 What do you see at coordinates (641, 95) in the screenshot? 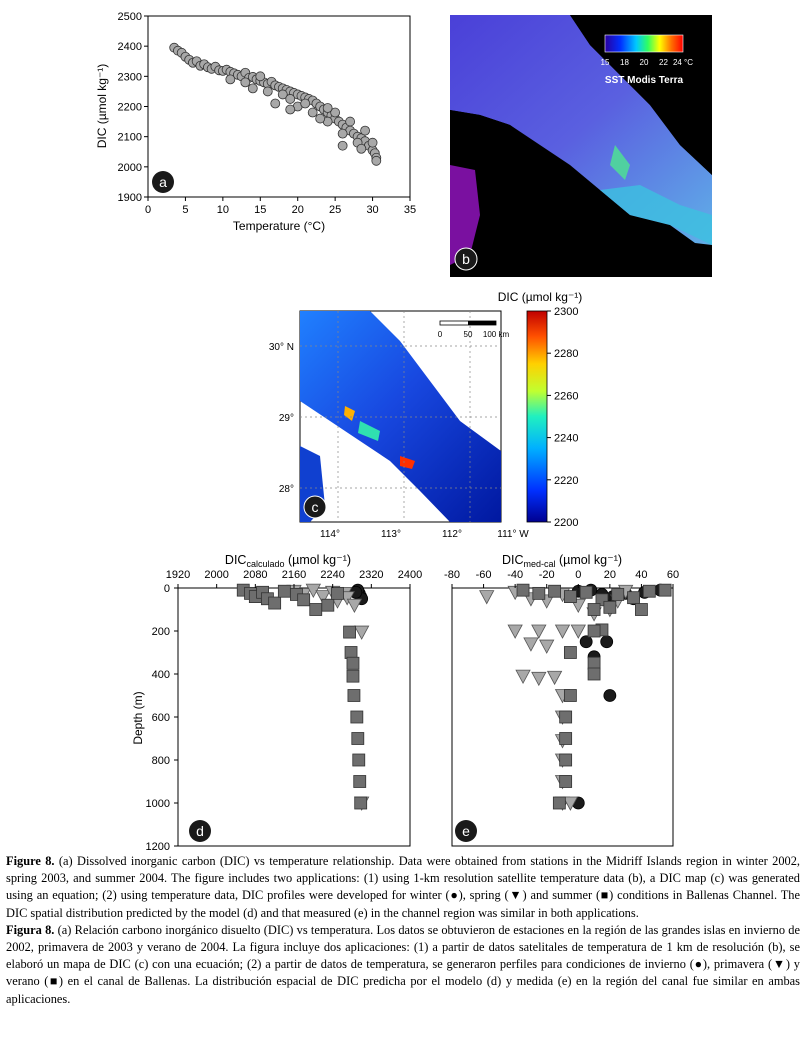
I see `panel-b-coast-east` at bounding box center [641, 95].